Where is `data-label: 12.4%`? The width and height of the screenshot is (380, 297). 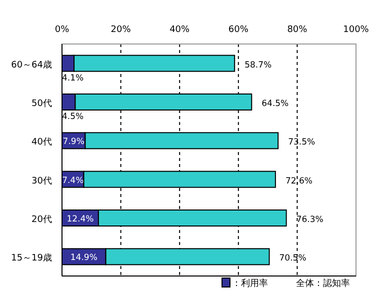 data-label: 12.4% is located at coordinates (80, 219).